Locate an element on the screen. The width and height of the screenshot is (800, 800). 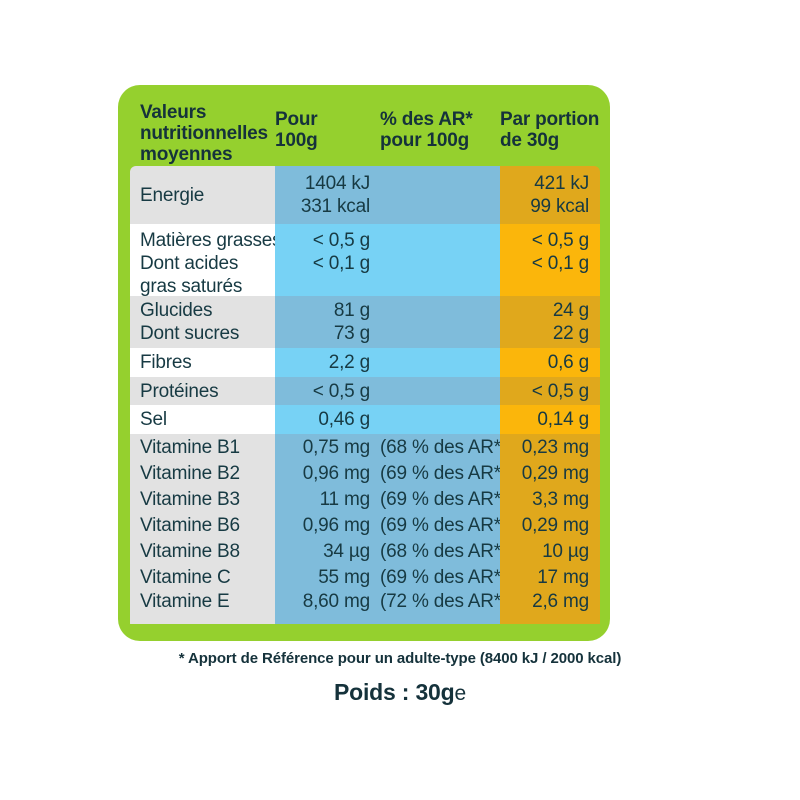
table-row: Sel 0,46 g 0,14 g is located at coordinates (365, 419).